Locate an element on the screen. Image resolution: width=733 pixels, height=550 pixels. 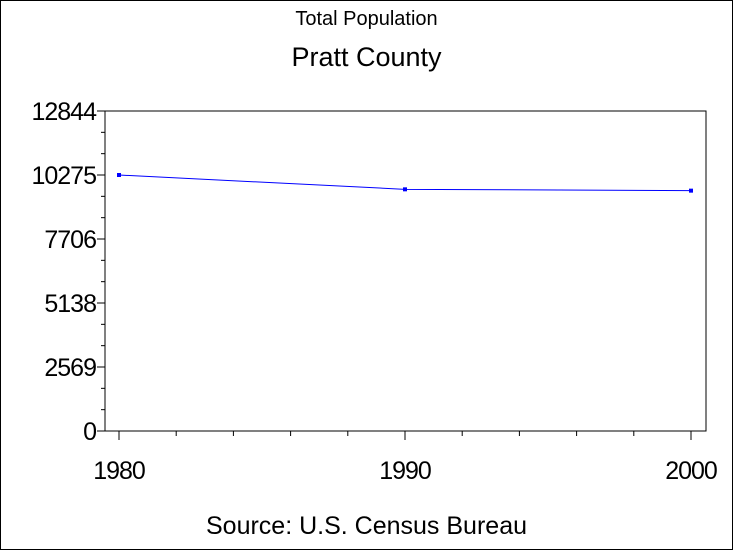
x-axis: 1980 1990 2000 is located at coordinates (405, 458).